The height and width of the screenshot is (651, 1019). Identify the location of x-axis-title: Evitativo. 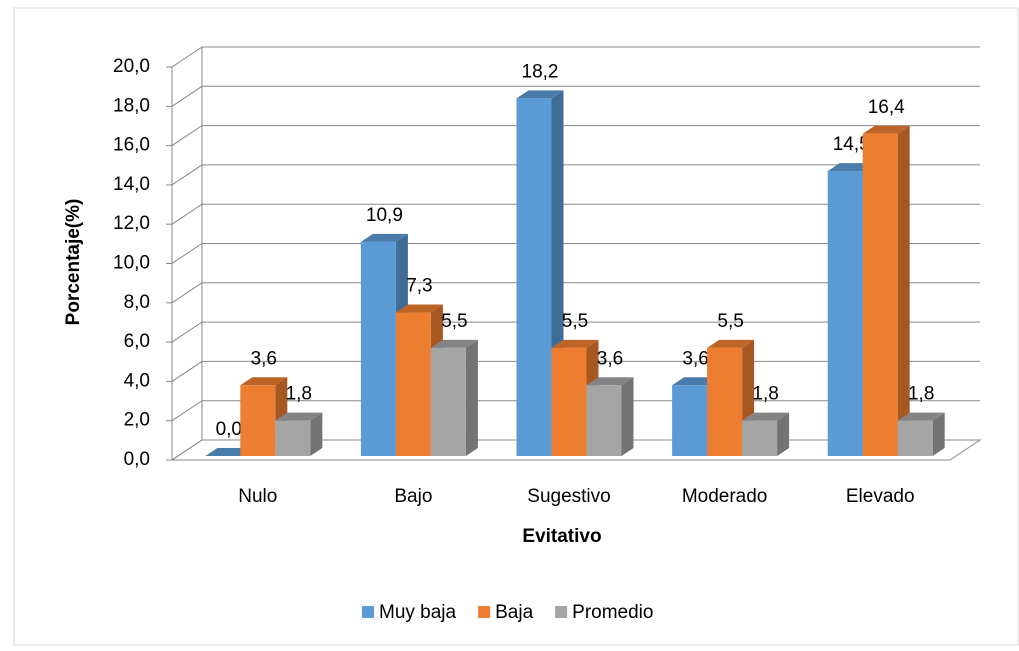
(561, 536).